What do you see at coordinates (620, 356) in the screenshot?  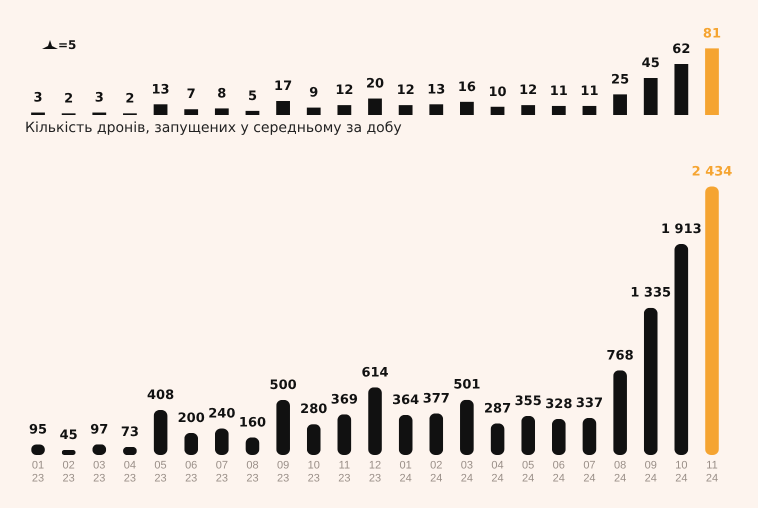 I see `data-label: 768` at bounding box center [620, 356].